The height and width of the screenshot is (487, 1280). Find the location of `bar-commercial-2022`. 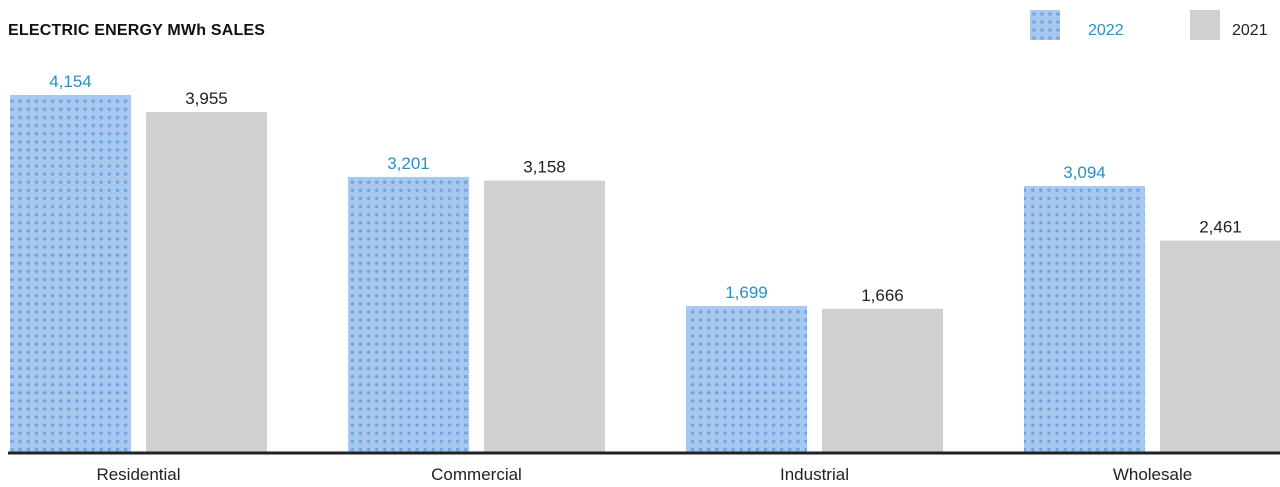

bar-commercial-2022 is located at coordinates (408, 314).